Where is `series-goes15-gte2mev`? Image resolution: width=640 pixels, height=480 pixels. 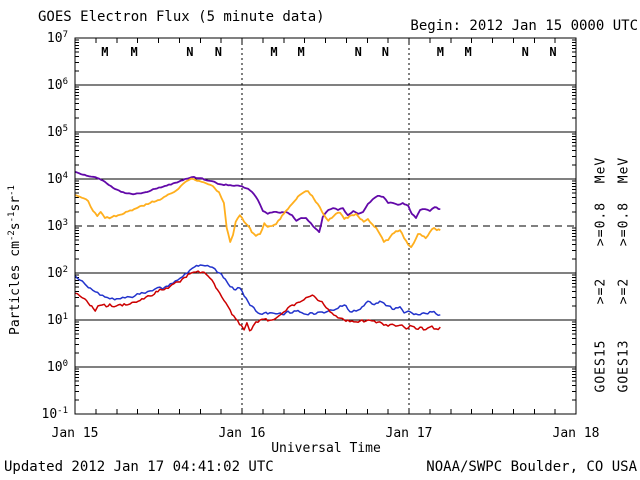
series-goes15-gte2mev is located at coordinates (257, 290).